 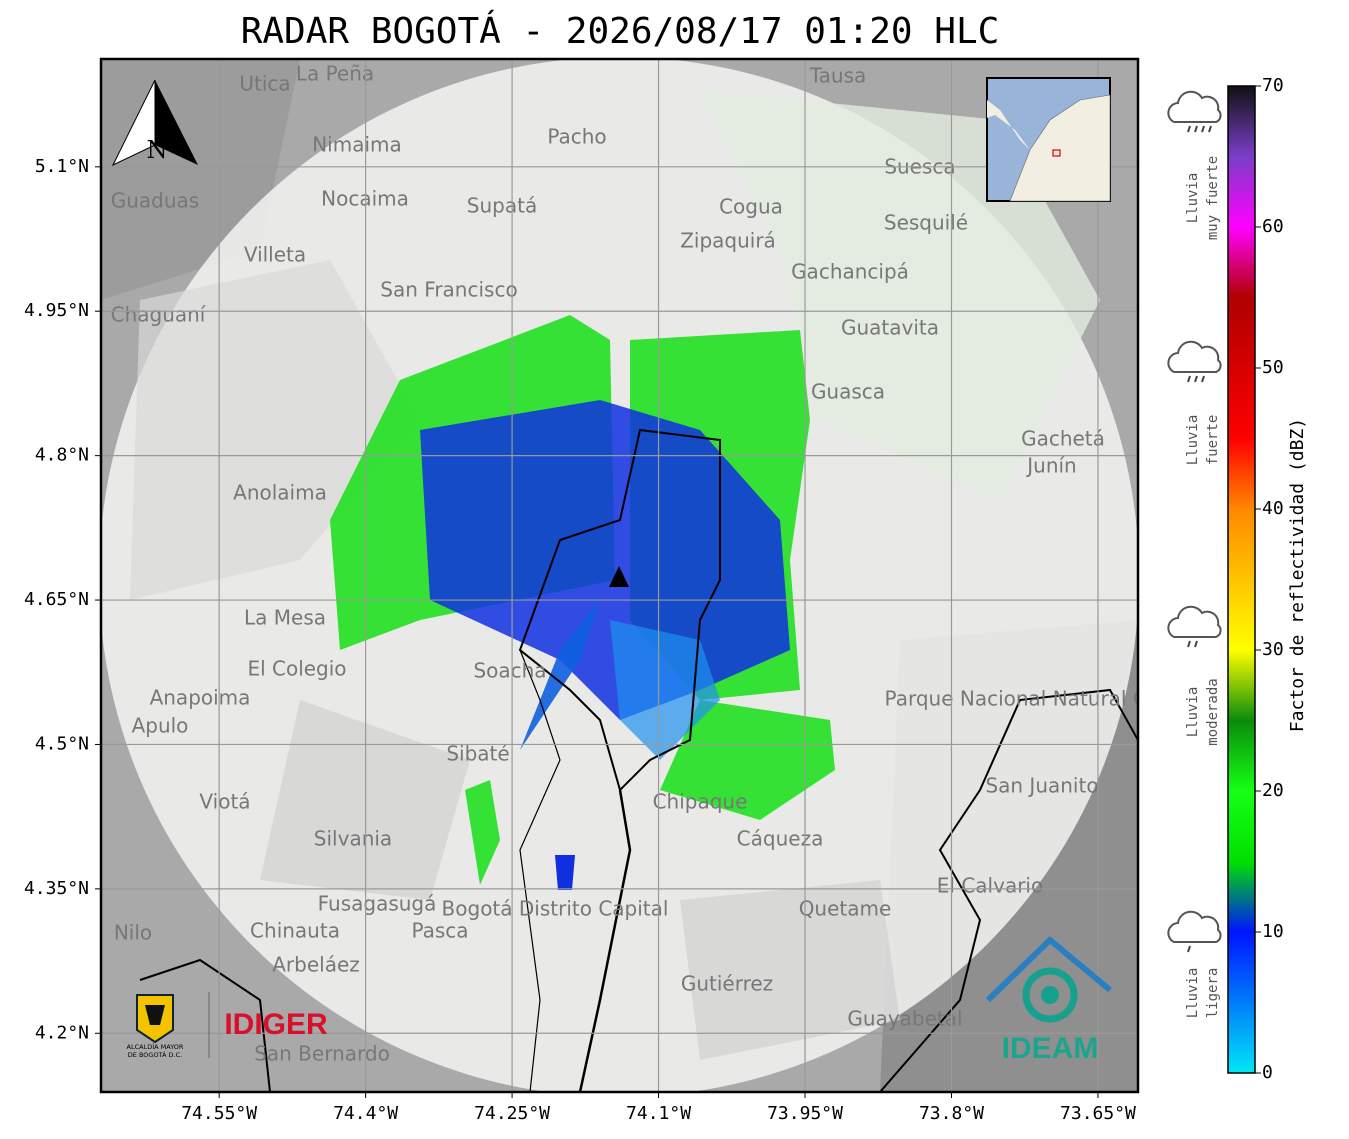 What do you see at coordinates (1048, 1000) in the screenshot?
I see `ideam-logo: IDEAM` at bounding box center [1048, 1000].